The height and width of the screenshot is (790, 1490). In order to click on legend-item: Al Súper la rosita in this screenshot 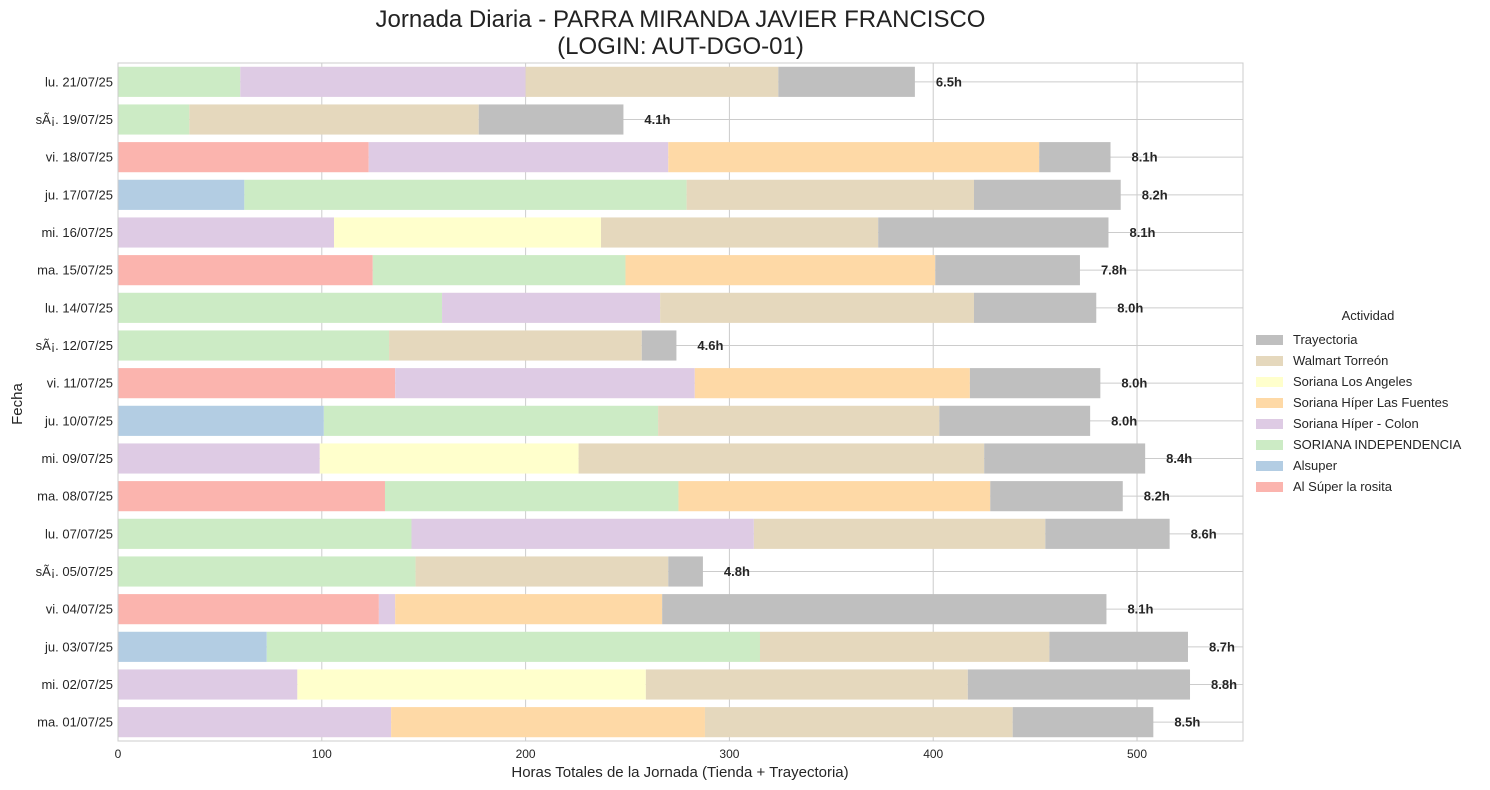, I will do `click(1368, 486)`.